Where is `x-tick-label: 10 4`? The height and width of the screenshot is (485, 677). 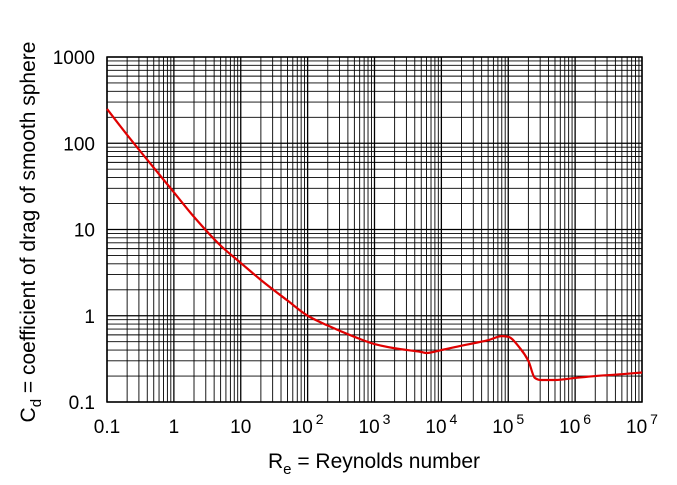 x-tick-label: 10 4 is located at coordinates (441, 424).